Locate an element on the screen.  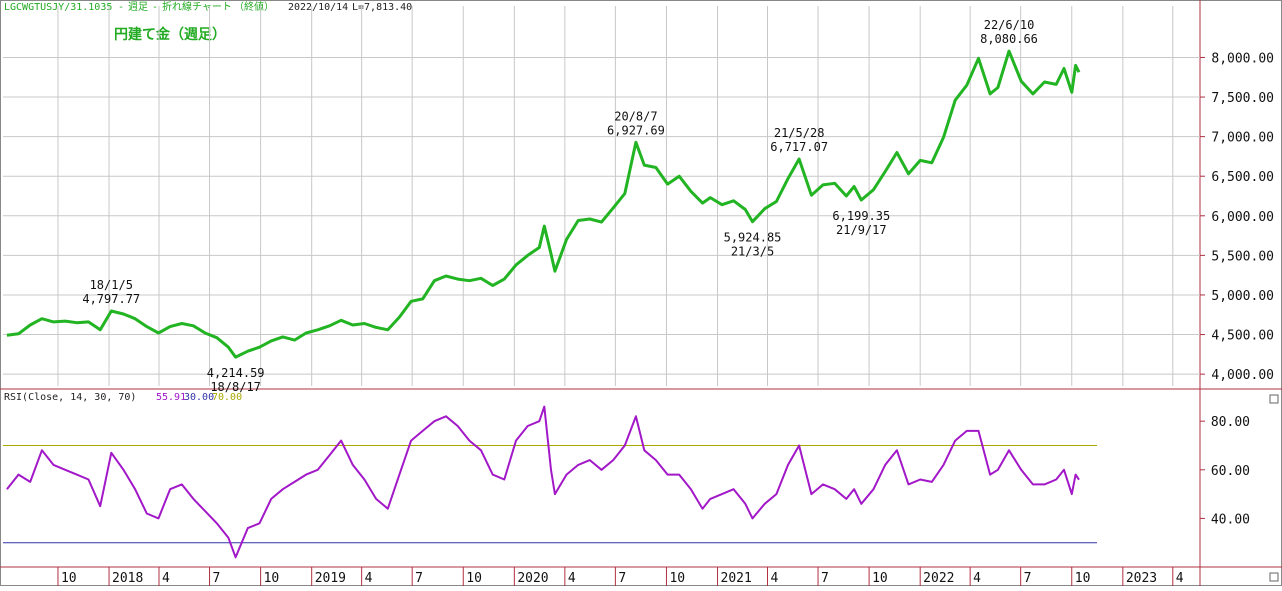
rsi-tick-label: 60.00 is located at coordinates (1230, 471).